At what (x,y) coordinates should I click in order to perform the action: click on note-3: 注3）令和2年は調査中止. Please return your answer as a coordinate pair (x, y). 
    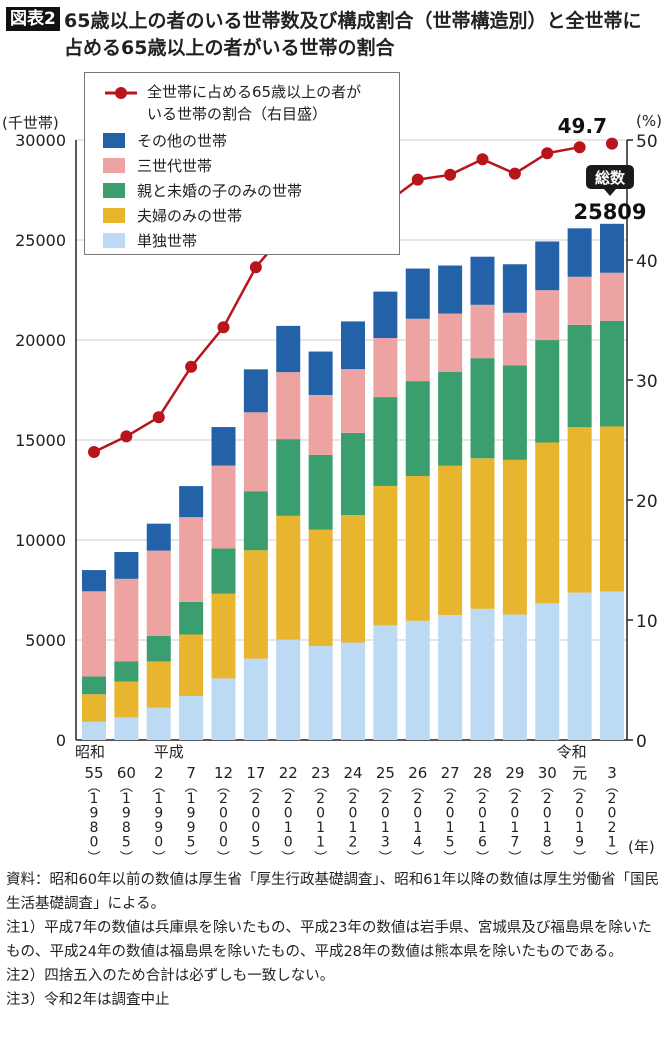
    Looking at the image, I should click on (88, 1000).